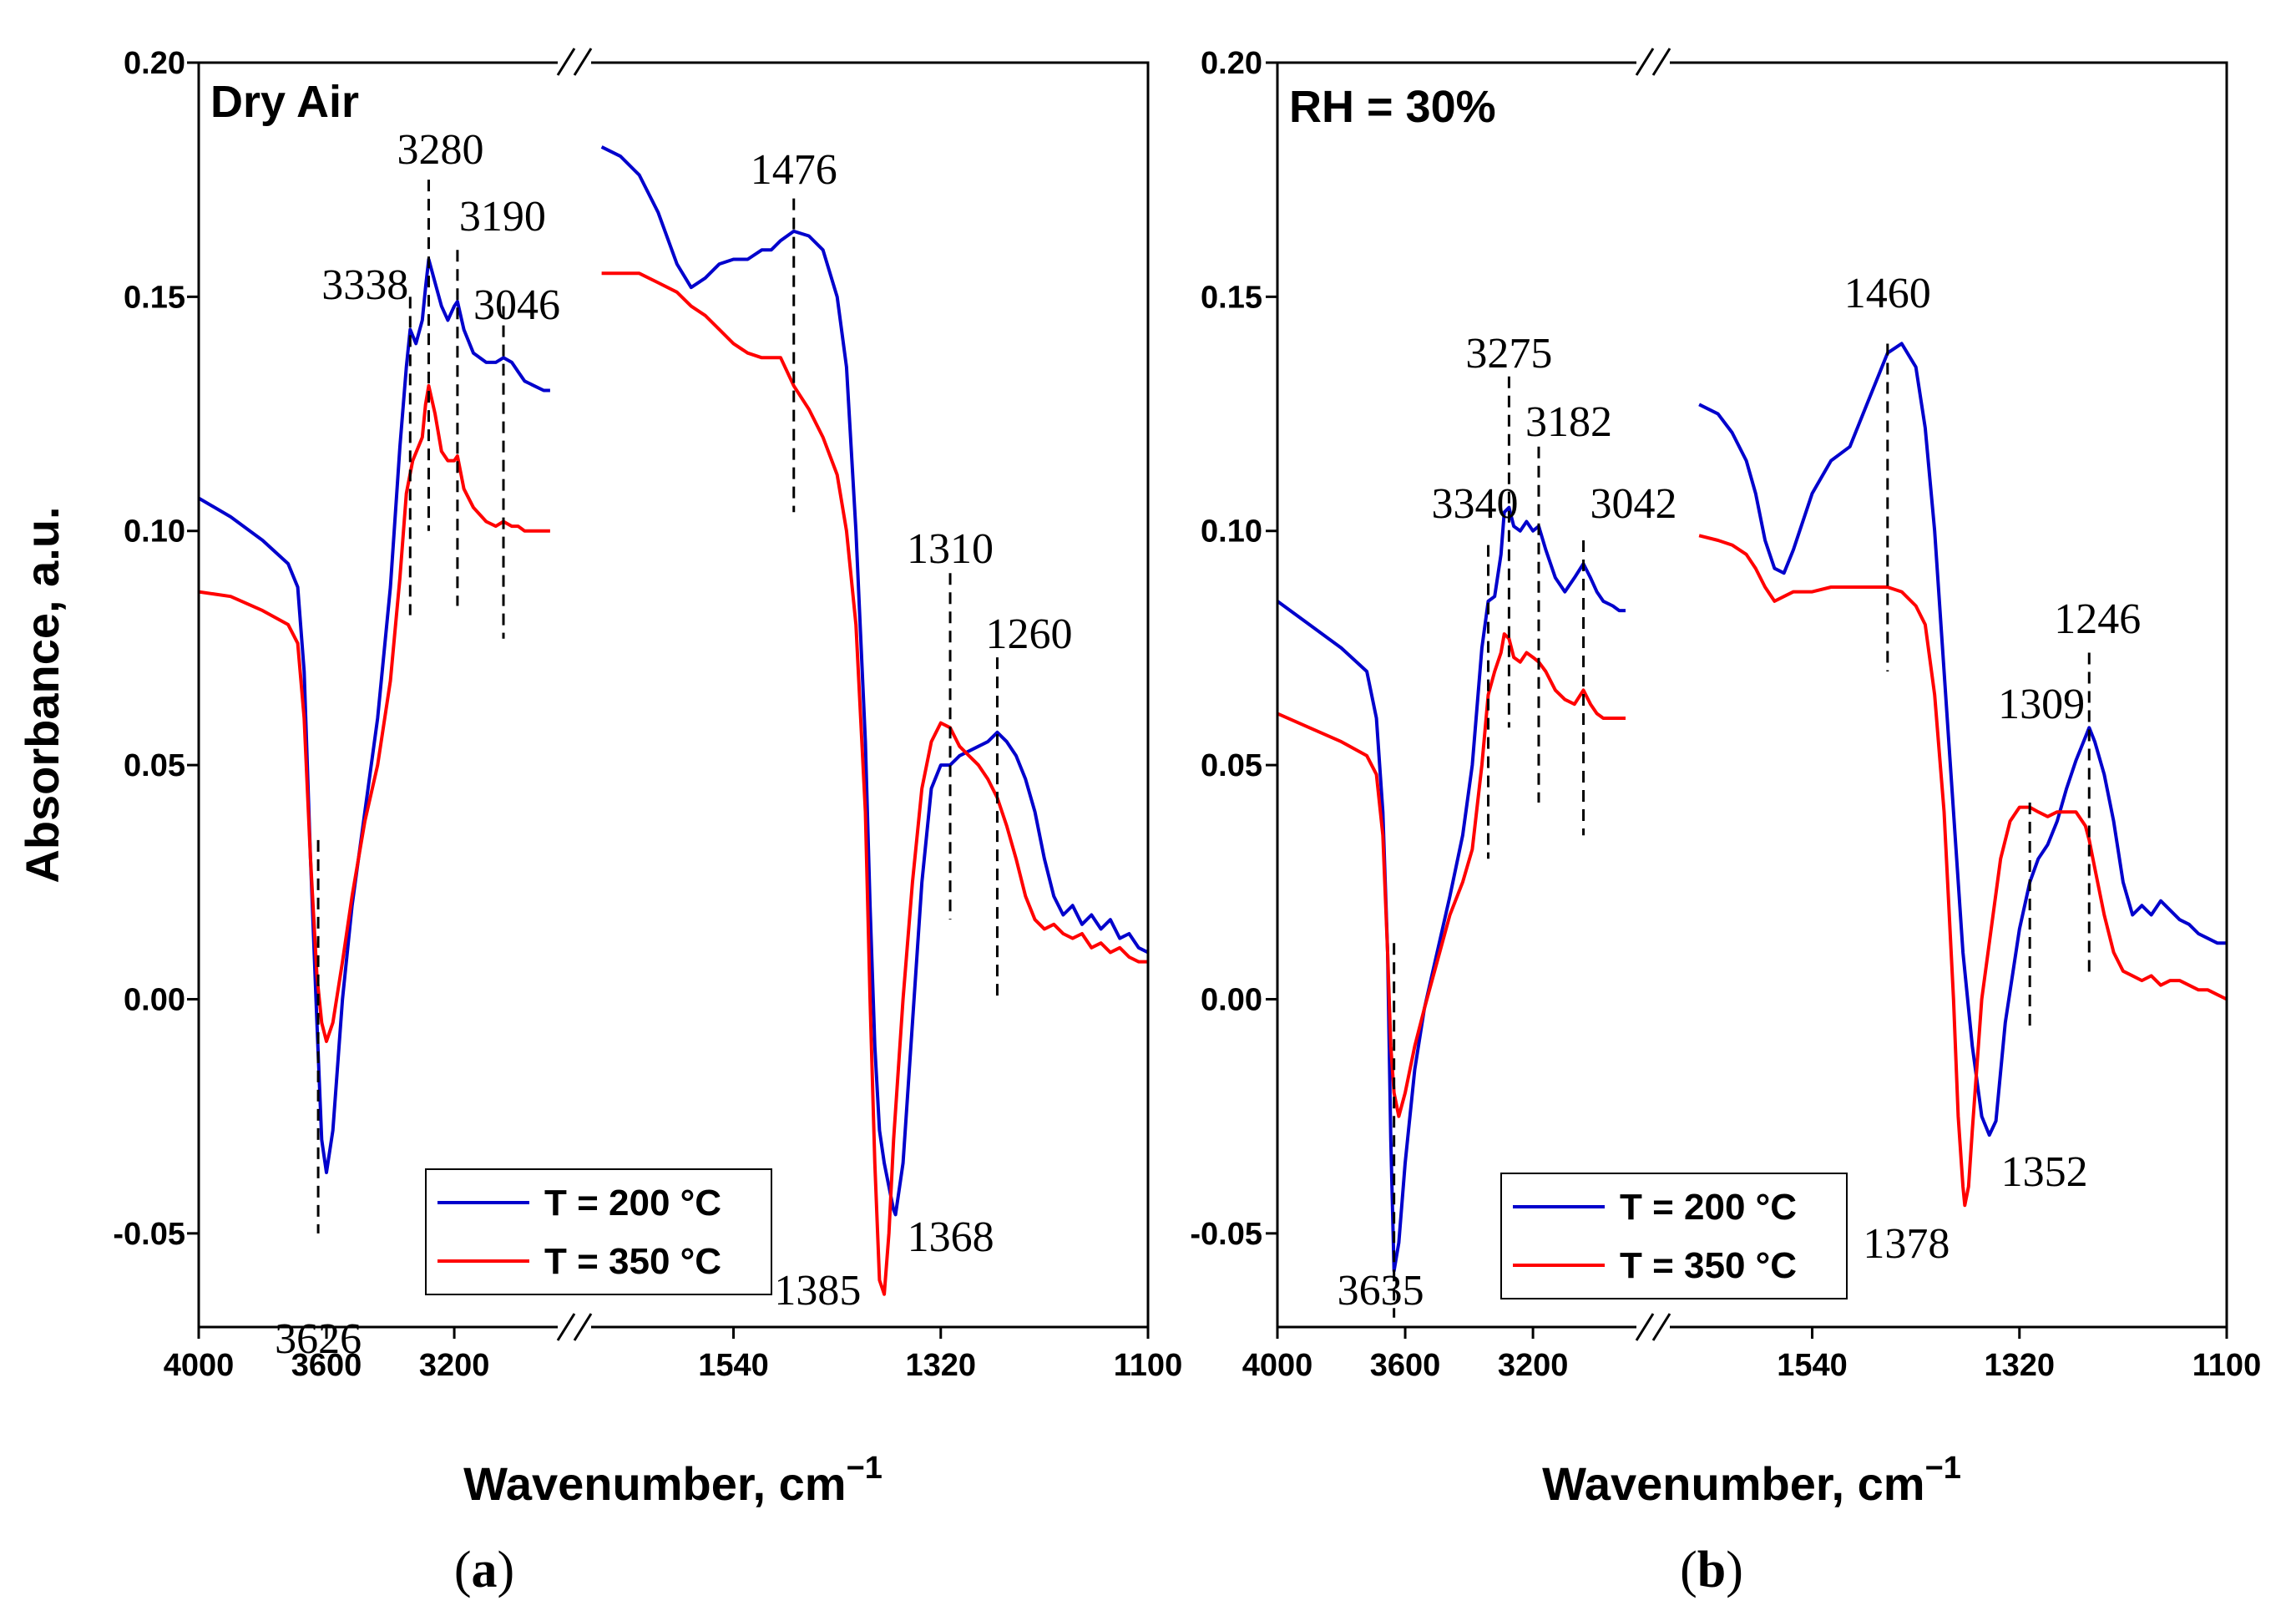 Image resolution: width=2296 pixels, height=1616 pixels. What do you see at coordinates (1906, 1244) in the screenshot?
I see `peak-label-1378: 1378` at bounding box center [1906, 1244].